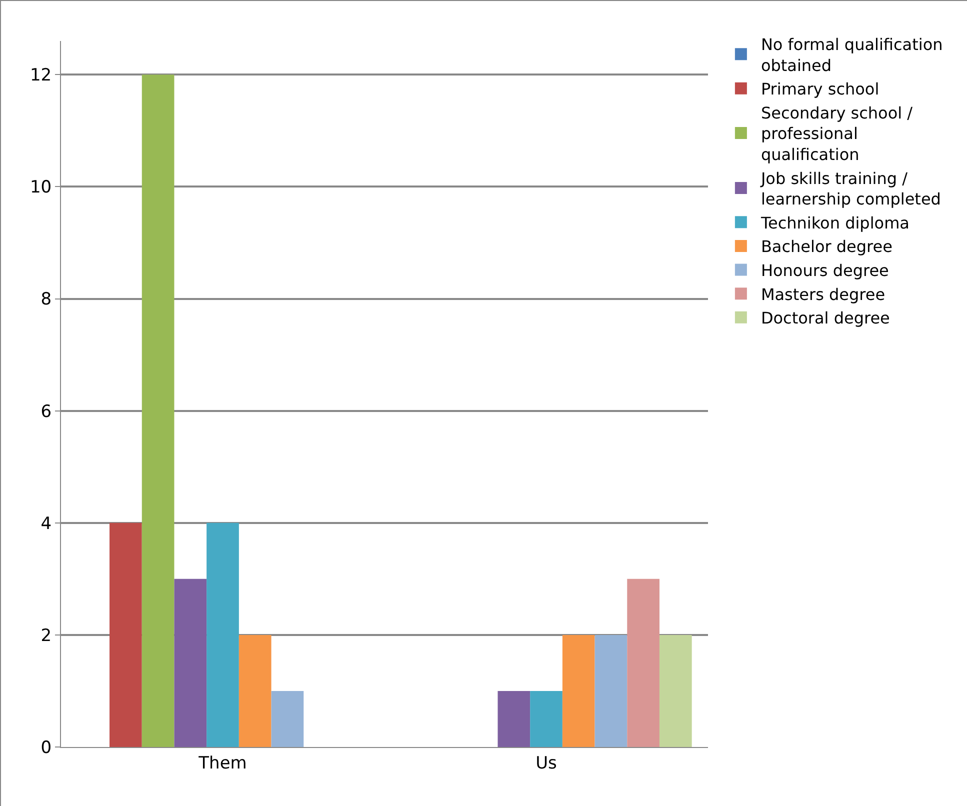 The width and height of the screenshot is (967, 806). What do you see at coordinates (46, 636) in the screenshot?
I see `y-tick-label: 2` at bounding box center [46, 636].